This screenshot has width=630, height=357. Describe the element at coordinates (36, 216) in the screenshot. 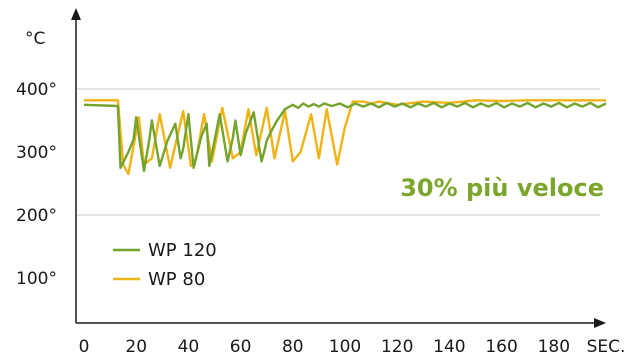

I see `y-tick-label: 200°` at that location.